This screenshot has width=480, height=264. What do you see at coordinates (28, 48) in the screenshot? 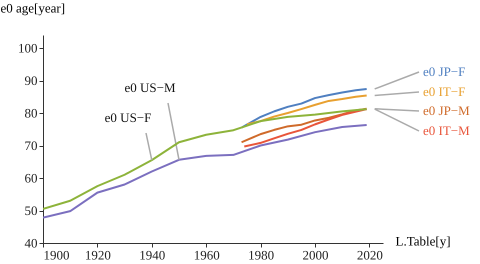
I see `y-tick-label: 100` at bounding box center [28, 48].